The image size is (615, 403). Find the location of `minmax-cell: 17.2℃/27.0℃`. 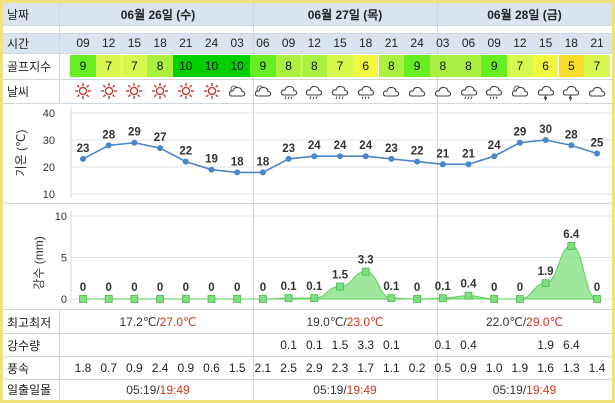

minmax-cell: 17.2℃/27.0℃ is located at coordinates (158, 322).